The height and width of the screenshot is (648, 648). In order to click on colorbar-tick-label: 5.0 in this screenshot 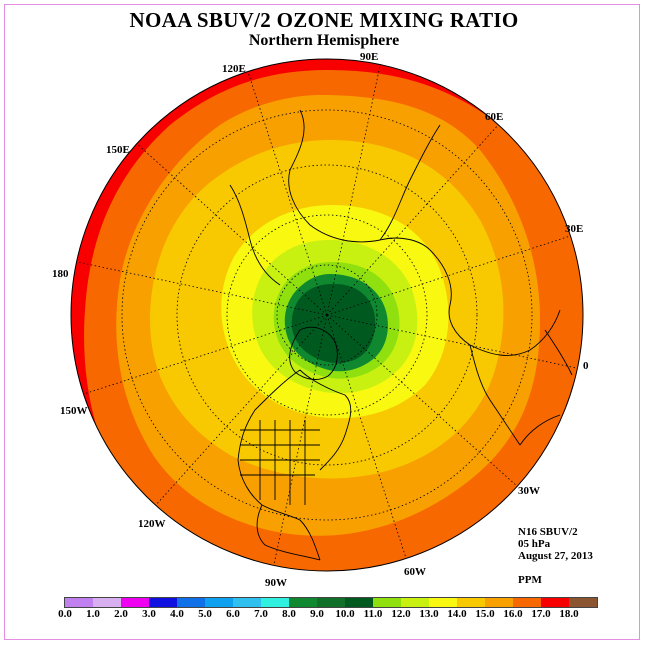, I will do `click(205, 614)`.